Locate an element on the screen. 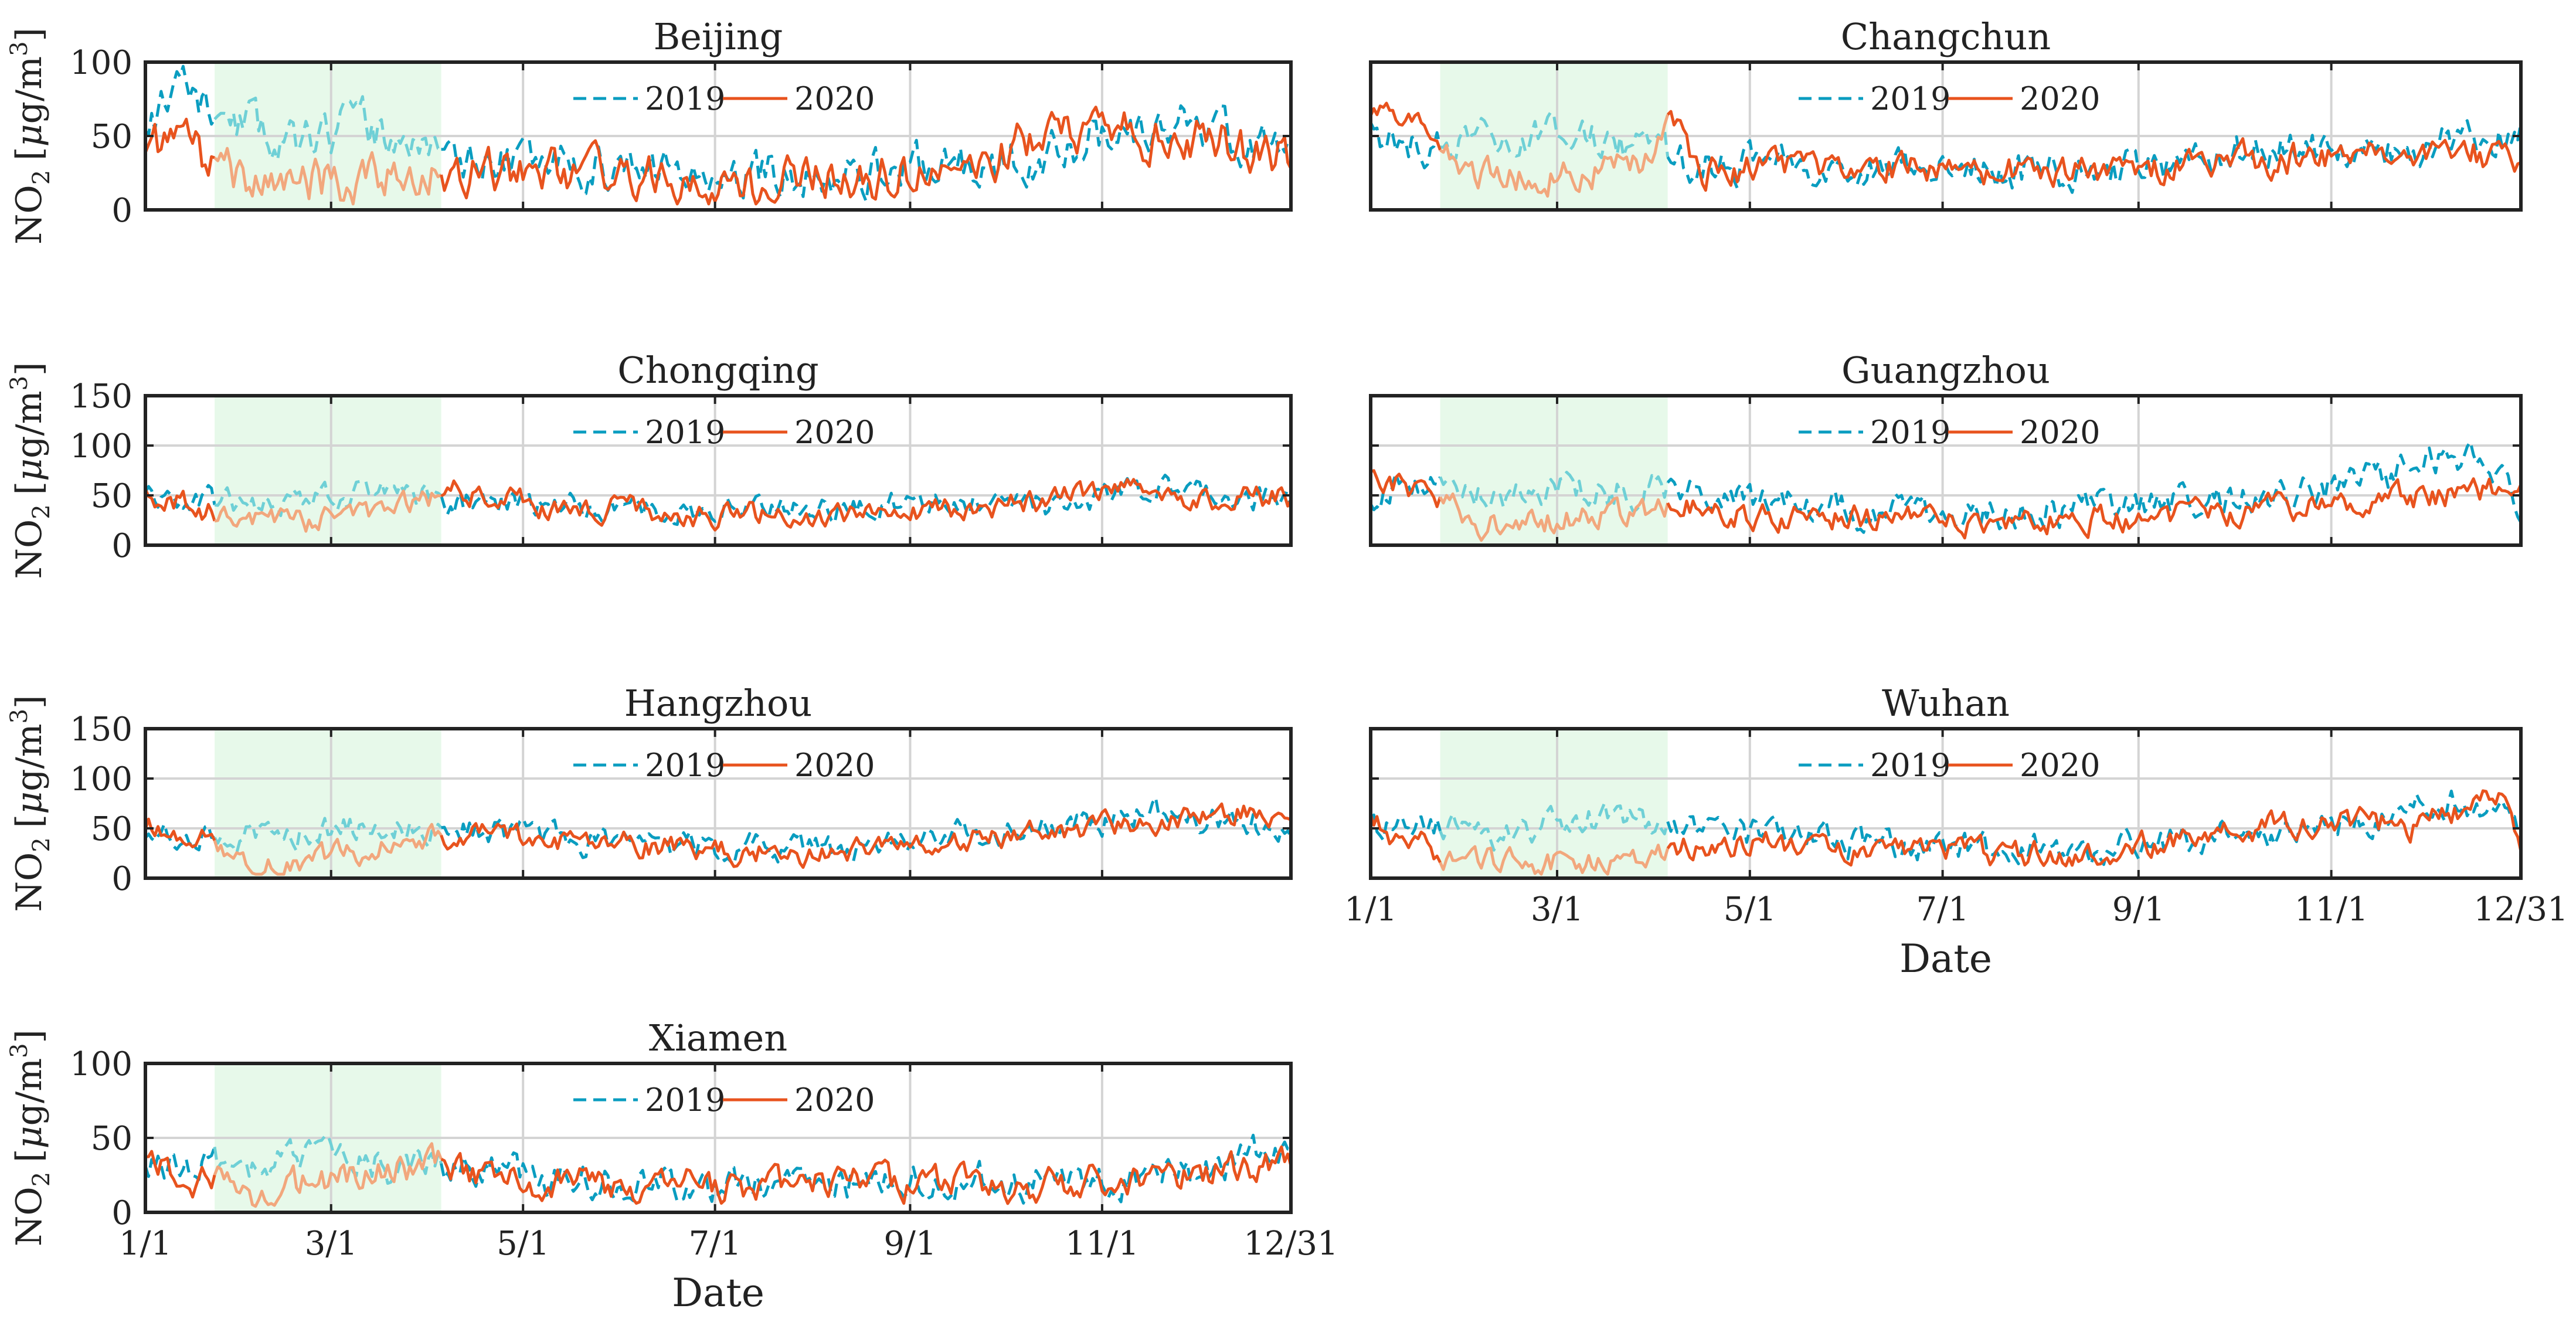 The image size is (2576, 1329). x-axis-label: Date is located at coordinates (1946, 958).